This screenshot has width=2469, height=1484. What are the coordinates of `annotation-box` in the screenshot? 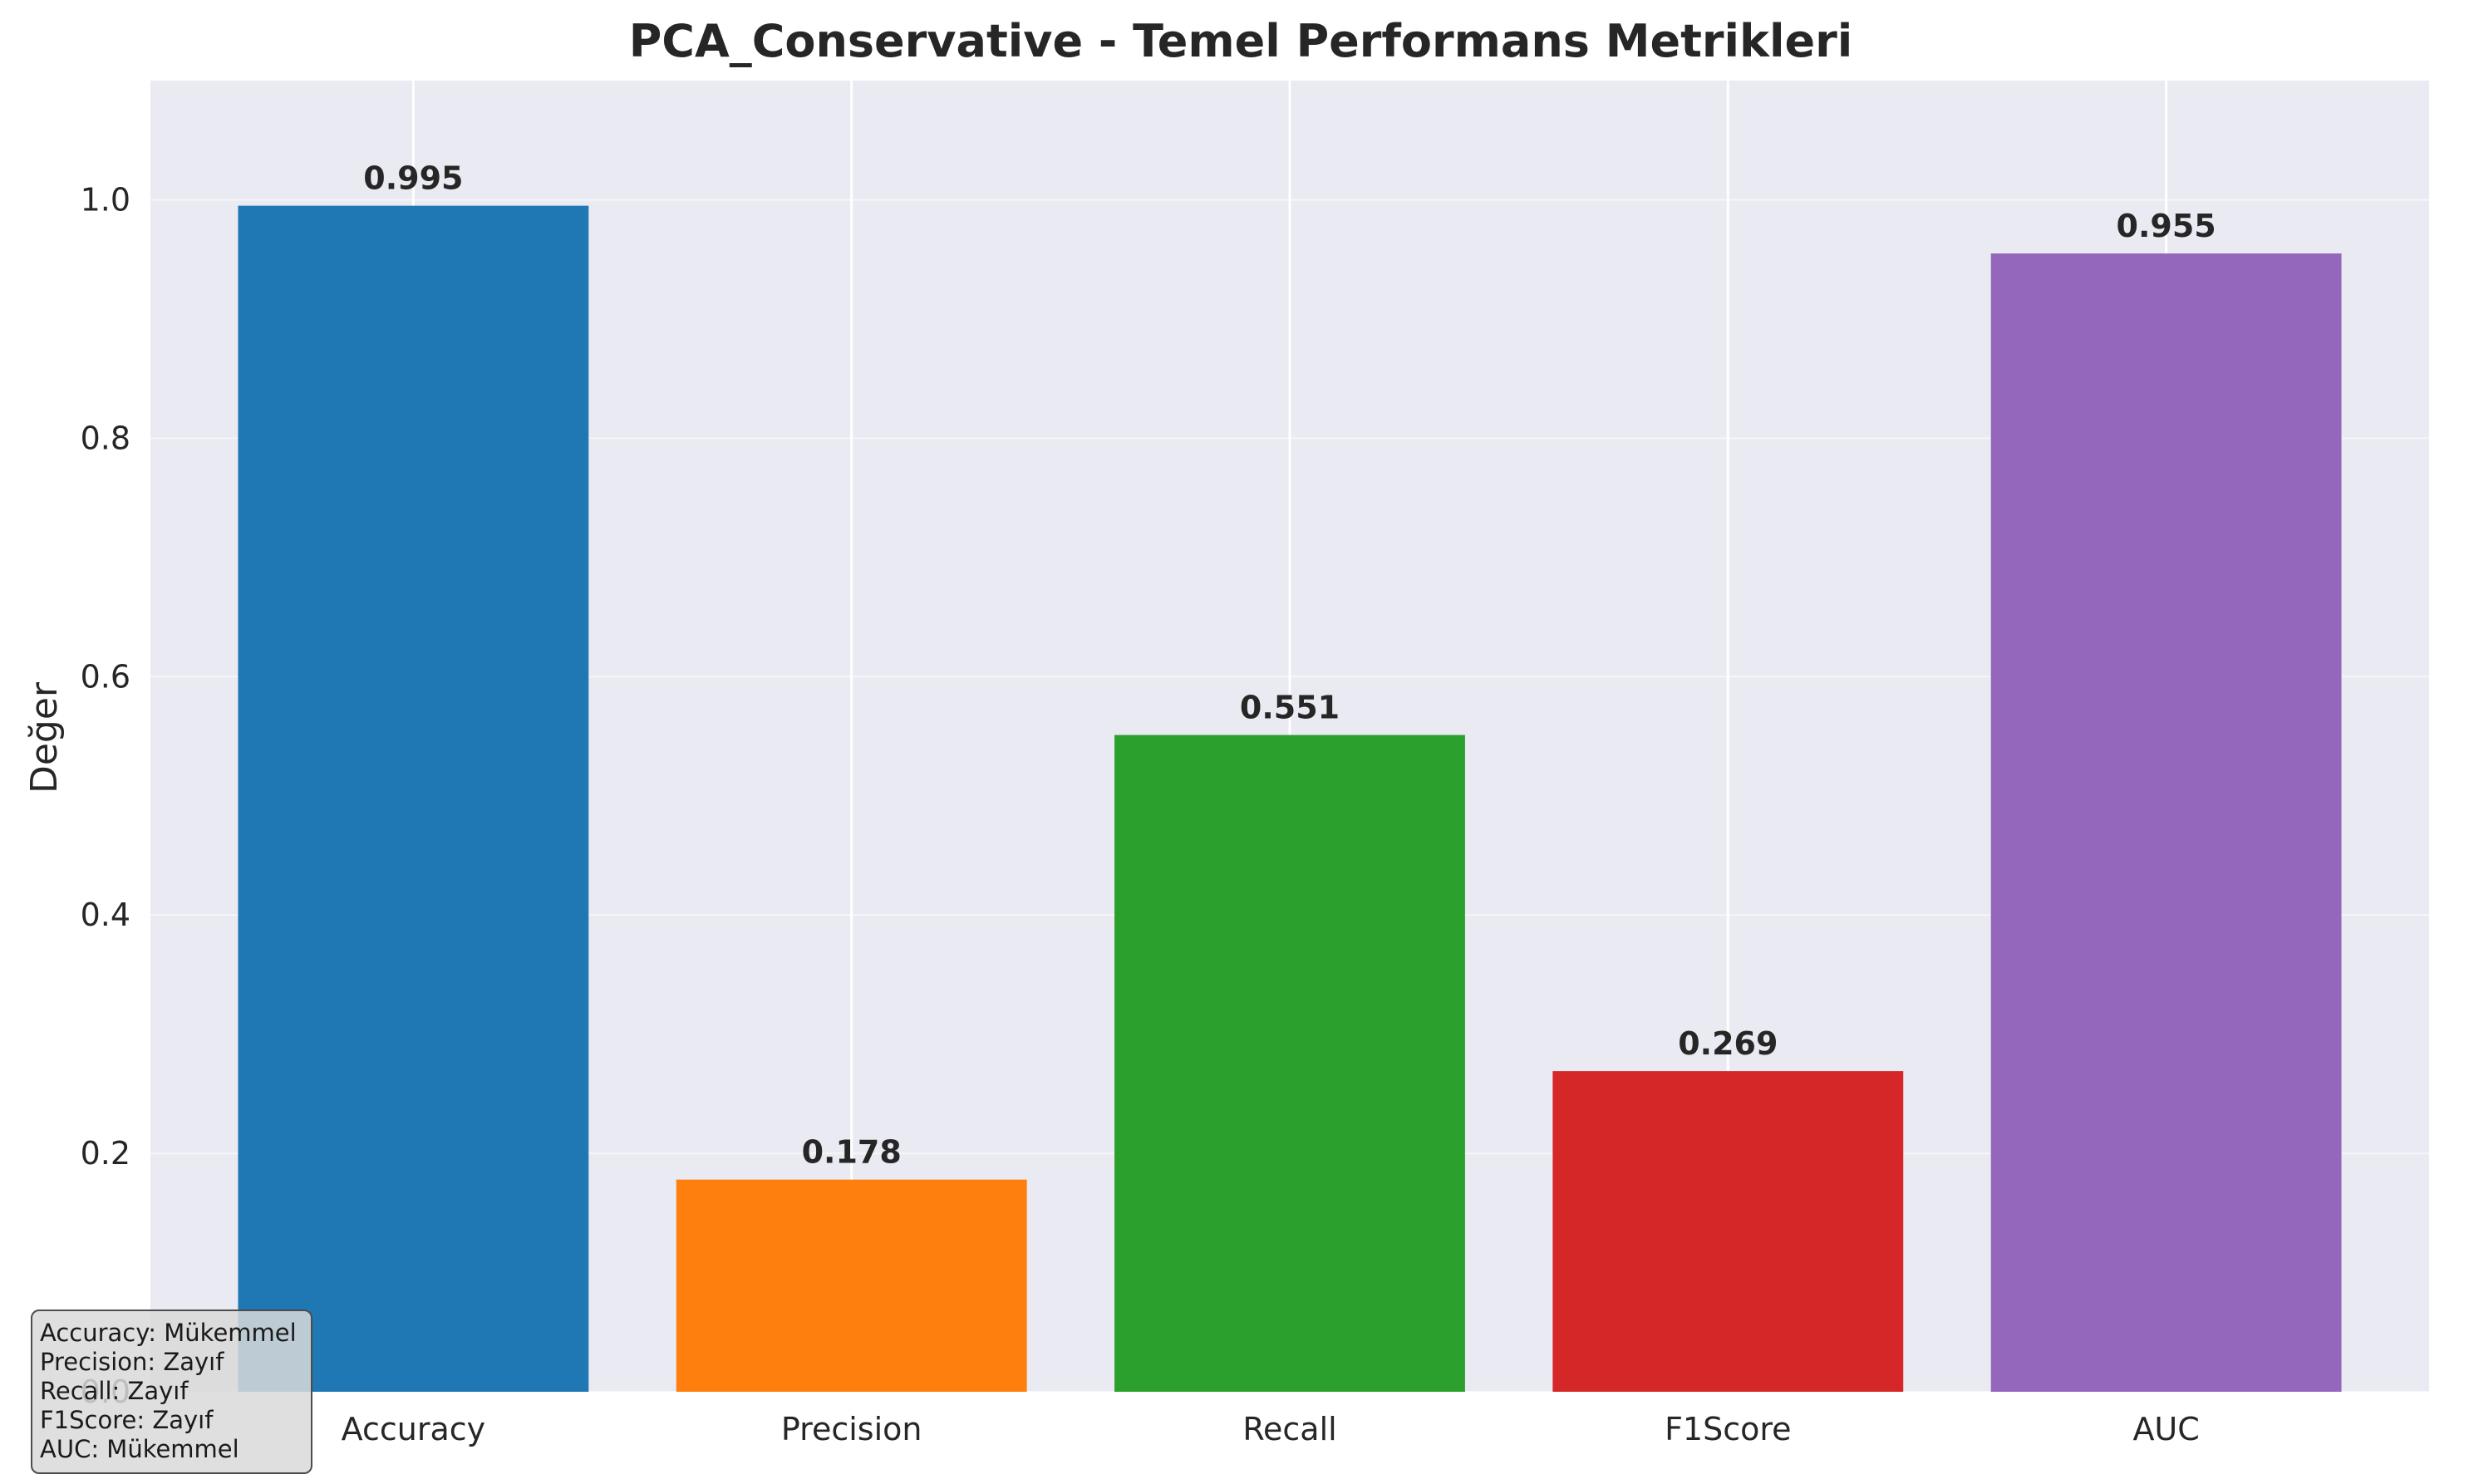 It's located at (171, 1392).